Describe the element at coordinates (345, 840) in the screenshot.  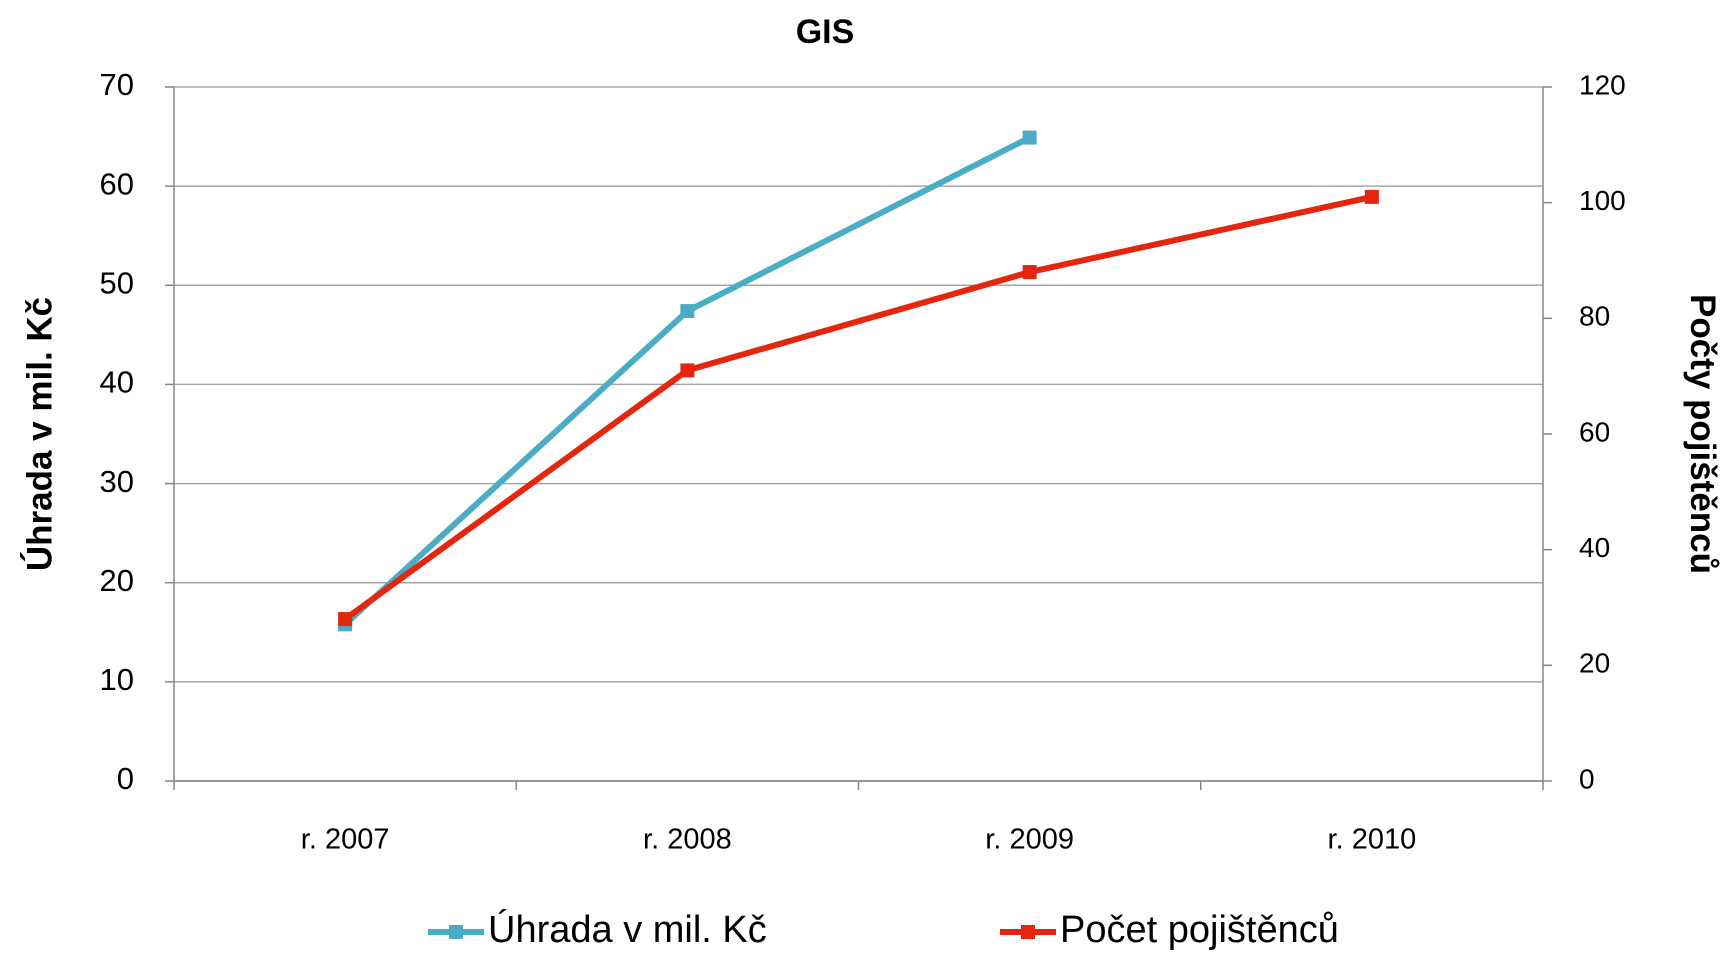
I see `x-tick-label: r. 2007` at that location.